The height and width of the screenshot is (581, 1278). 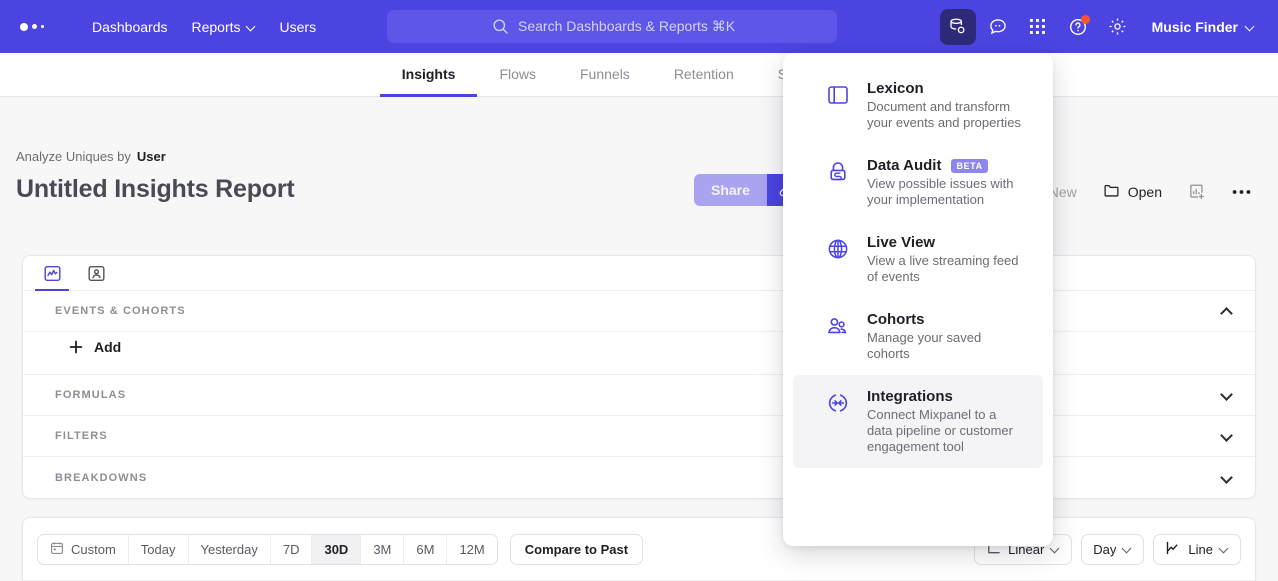 What do you see at coordinates (426, 549) in the screenshot?
I see `range-6m: 6M` at bounding box center [426, 549].